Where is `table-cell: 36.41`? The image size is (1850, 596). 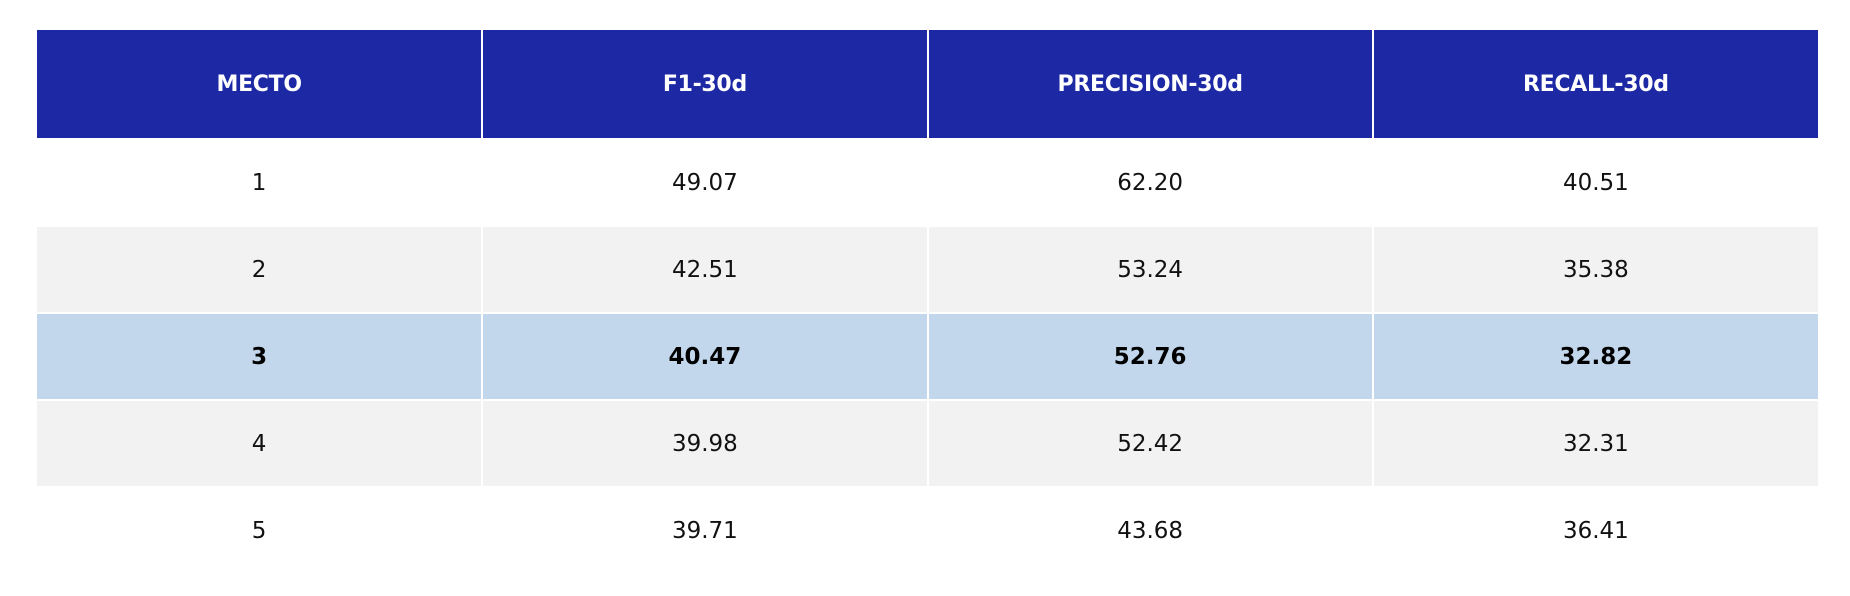
table-cell: 36.41 is located at coordinates (1594, 529).